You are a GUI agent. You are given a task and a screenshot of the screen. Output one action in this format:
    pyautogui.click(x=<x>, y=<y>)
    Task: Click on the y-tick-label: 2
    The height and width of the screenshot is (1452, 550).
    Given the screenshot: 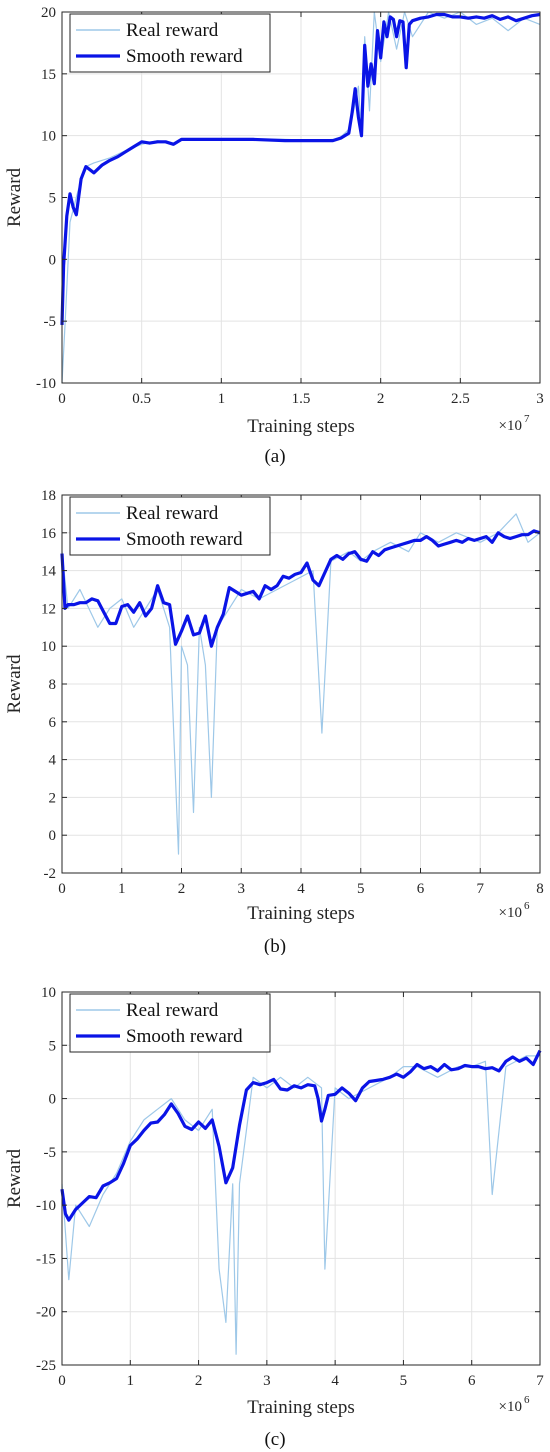 What is the action you would take?
    pyautogui.click(x=53, y=798)
    